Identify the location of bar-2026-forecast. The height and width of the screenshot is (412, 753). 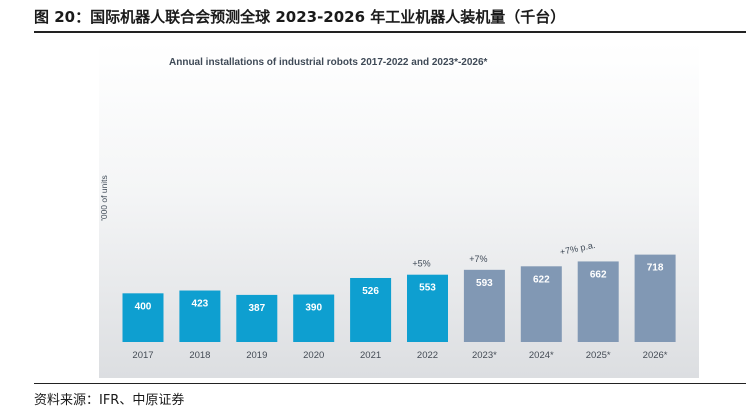
(655, 298).